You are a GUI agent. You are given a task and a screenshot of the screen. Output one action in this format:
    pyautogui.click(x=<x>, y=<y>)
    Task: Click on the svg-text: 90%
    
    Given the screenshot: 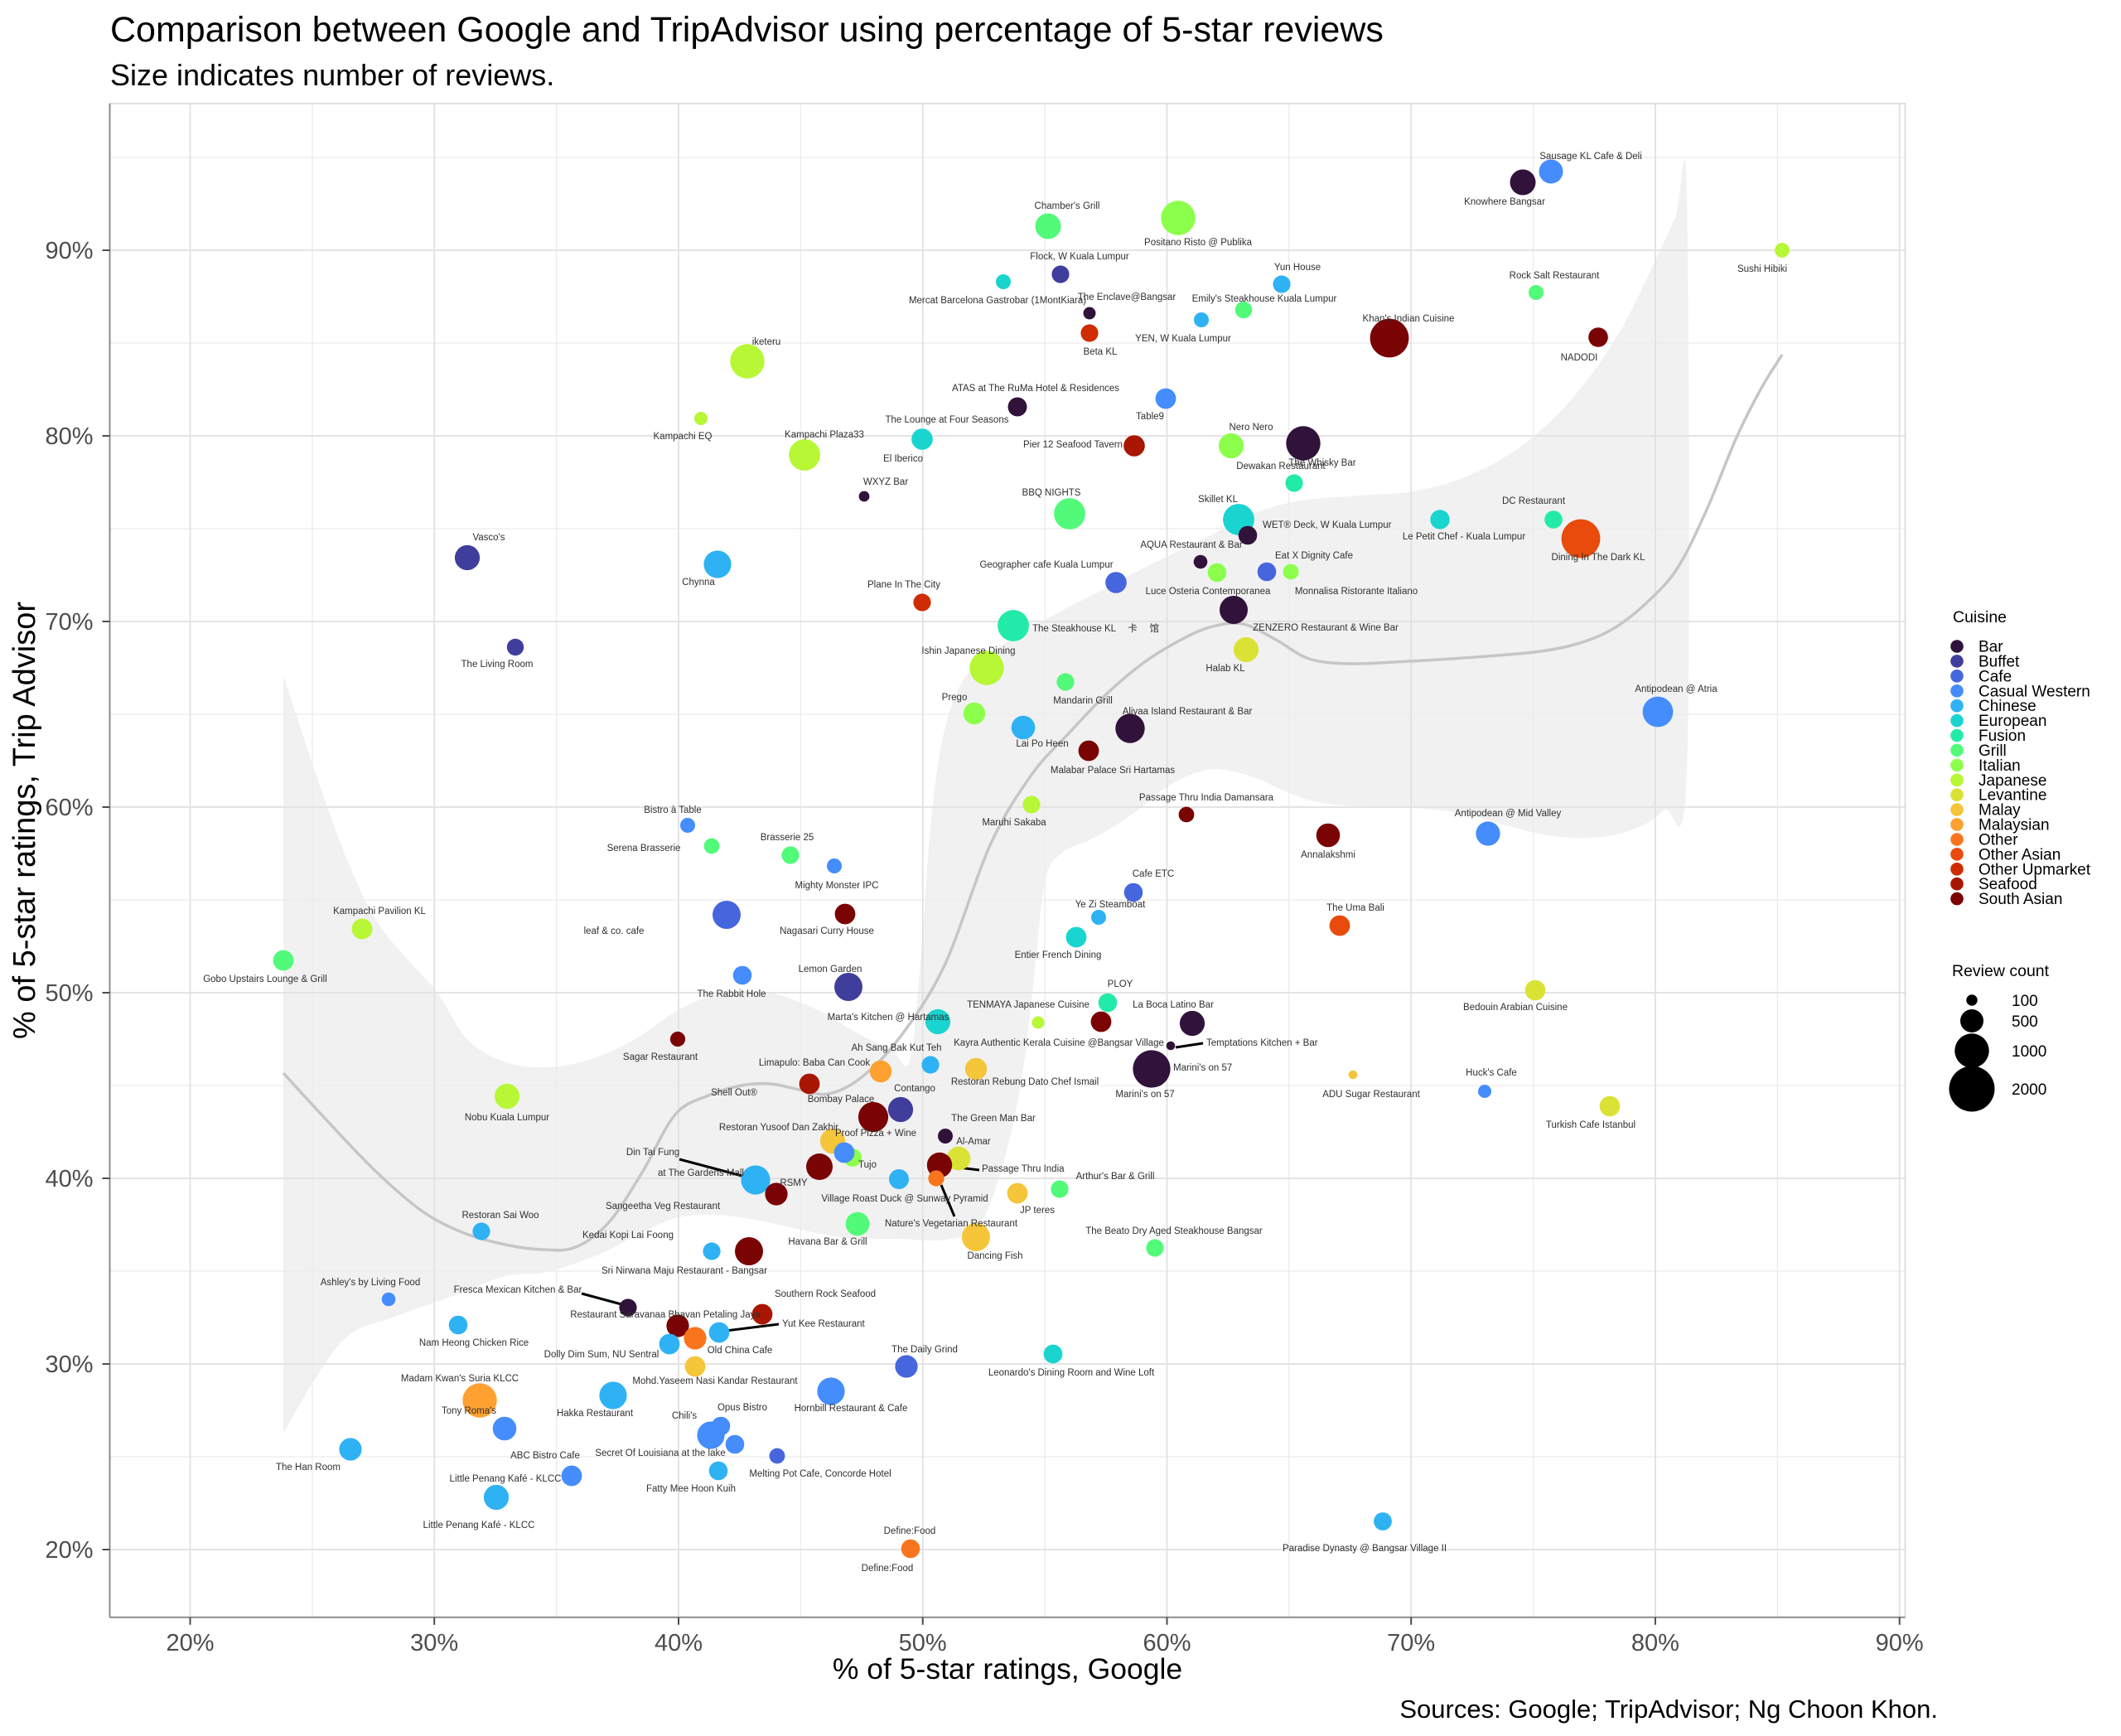 What is the action you would take?
    pyautogui.click(x=69, y=251)
    